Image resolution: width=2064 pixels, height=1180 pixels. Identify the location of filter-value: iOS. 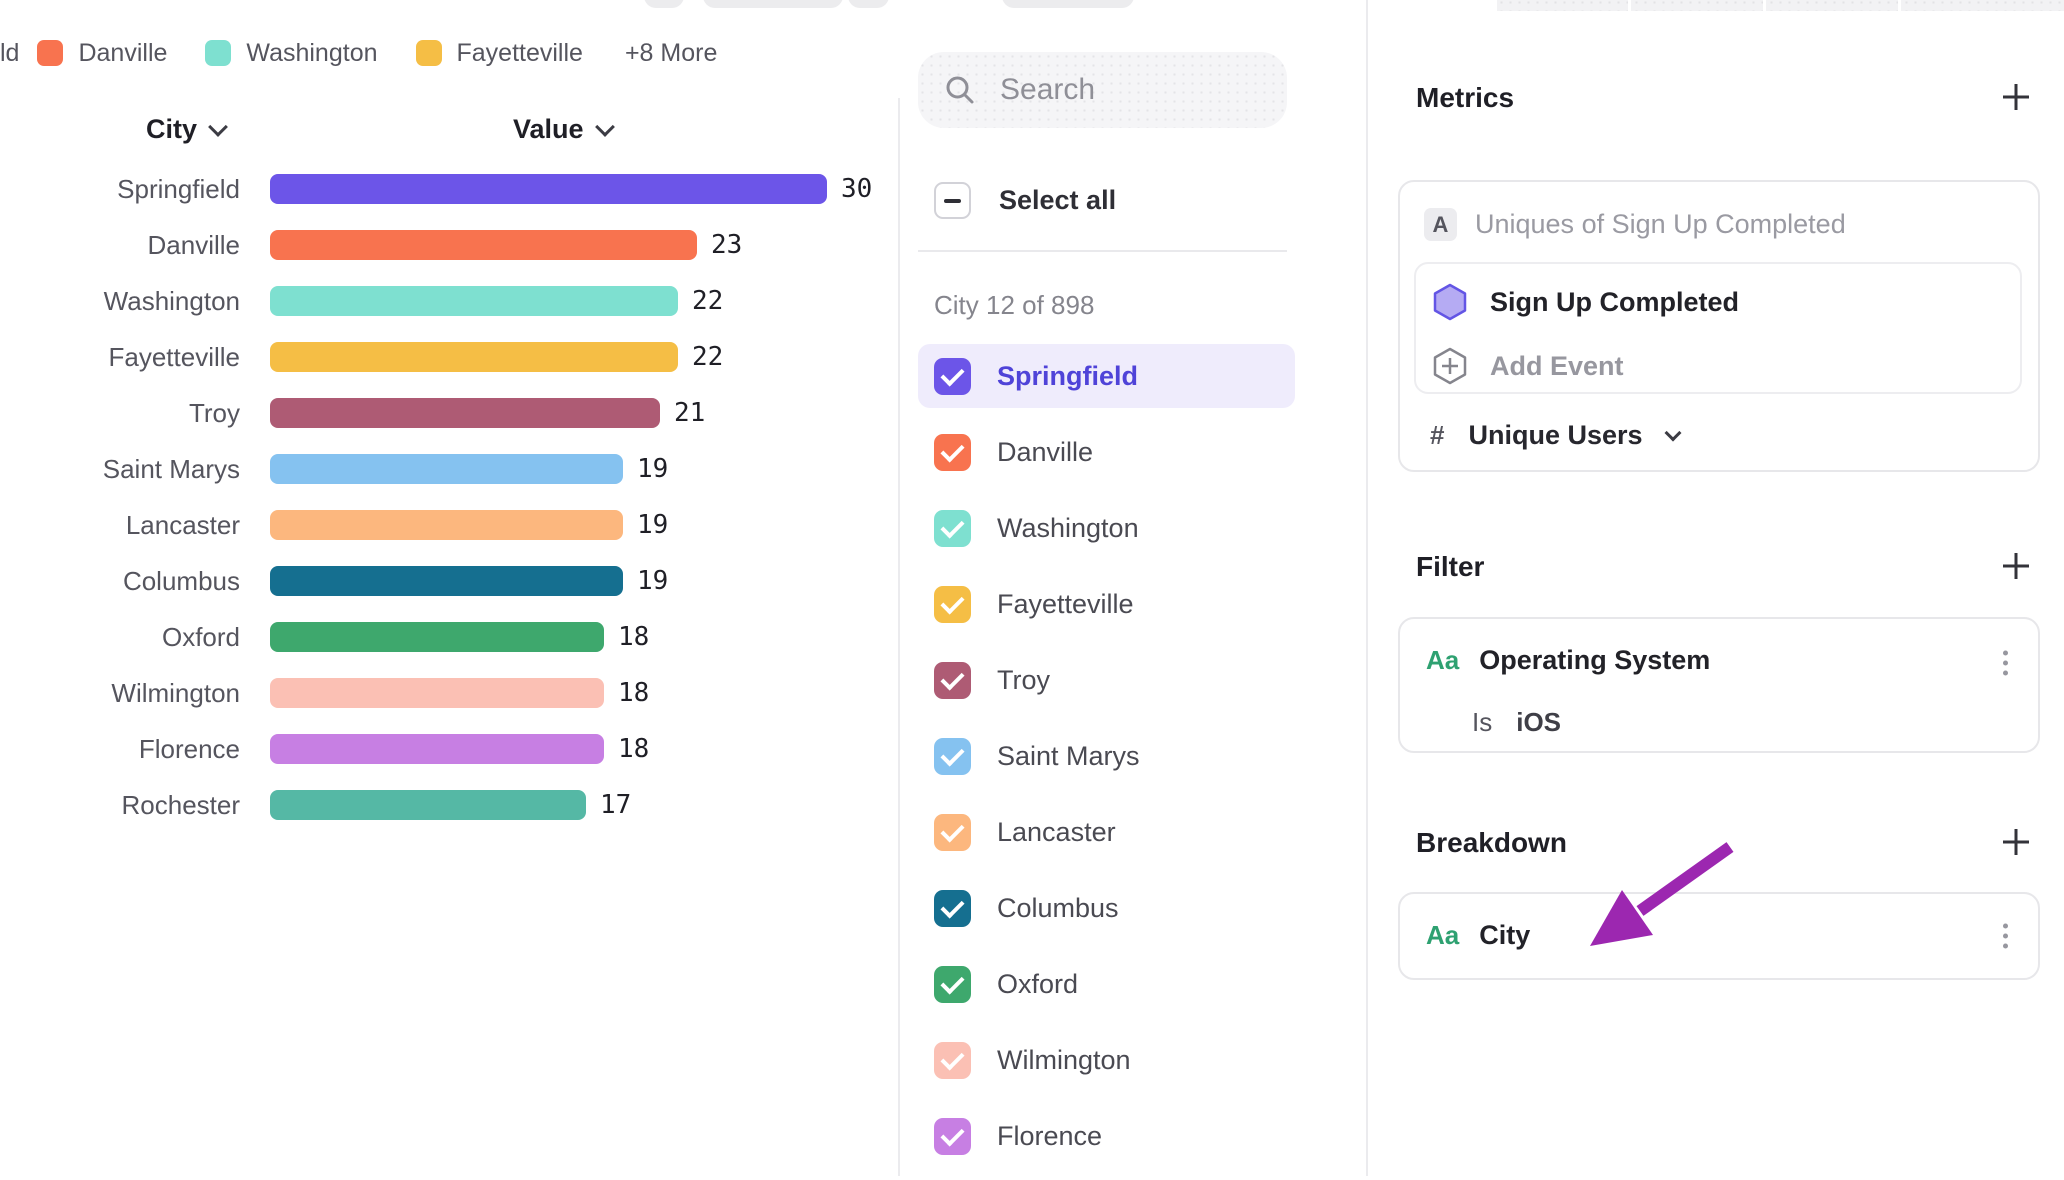
(1539, 722).